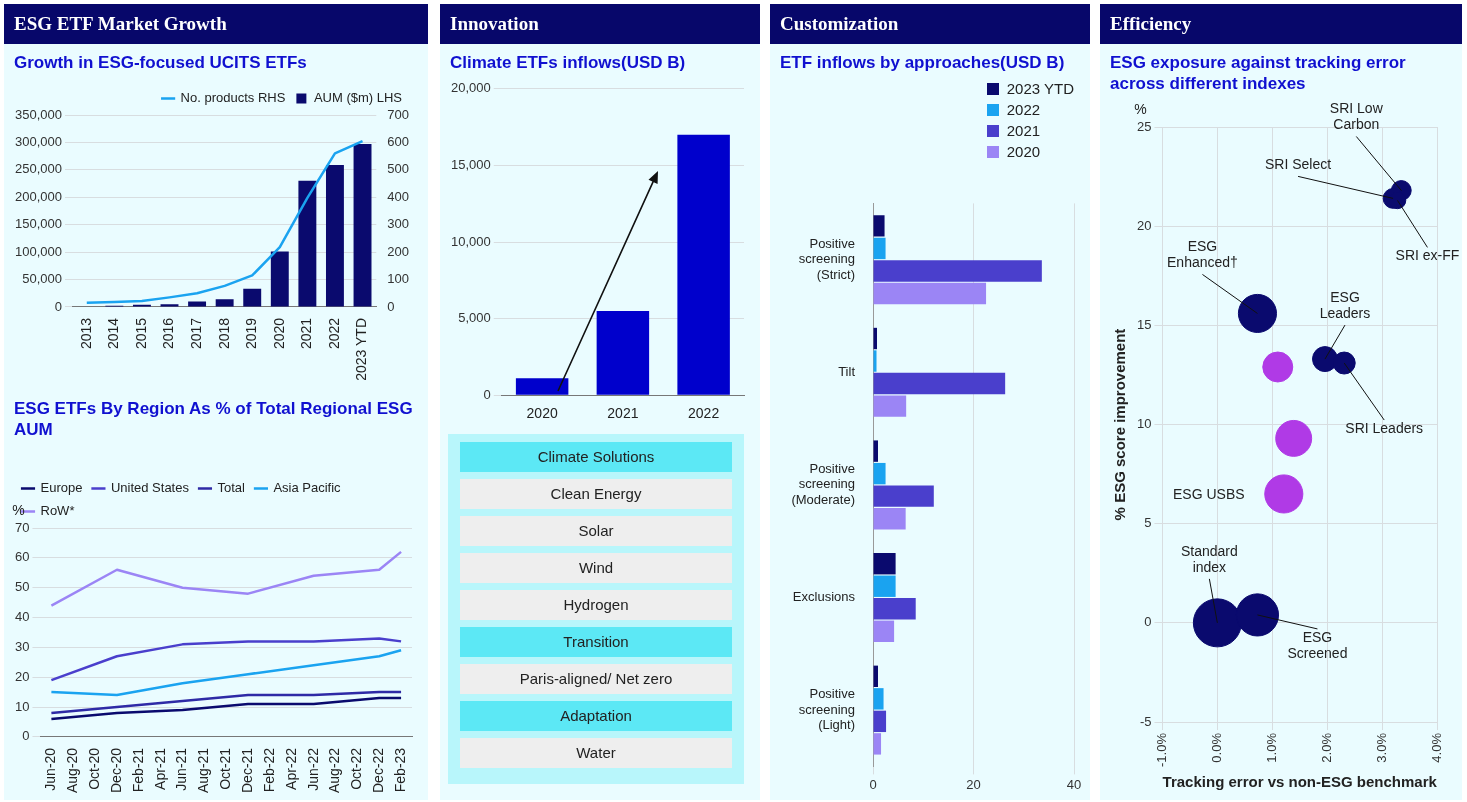 Image resolution: width=1467 pixels, height=802 pixels. What do you see at coordinates (1258, 73) in the screenshot?
I see `chart-subtitle: ESG exposure against tracking error across different indexes` at bounding box center [1258, 73].